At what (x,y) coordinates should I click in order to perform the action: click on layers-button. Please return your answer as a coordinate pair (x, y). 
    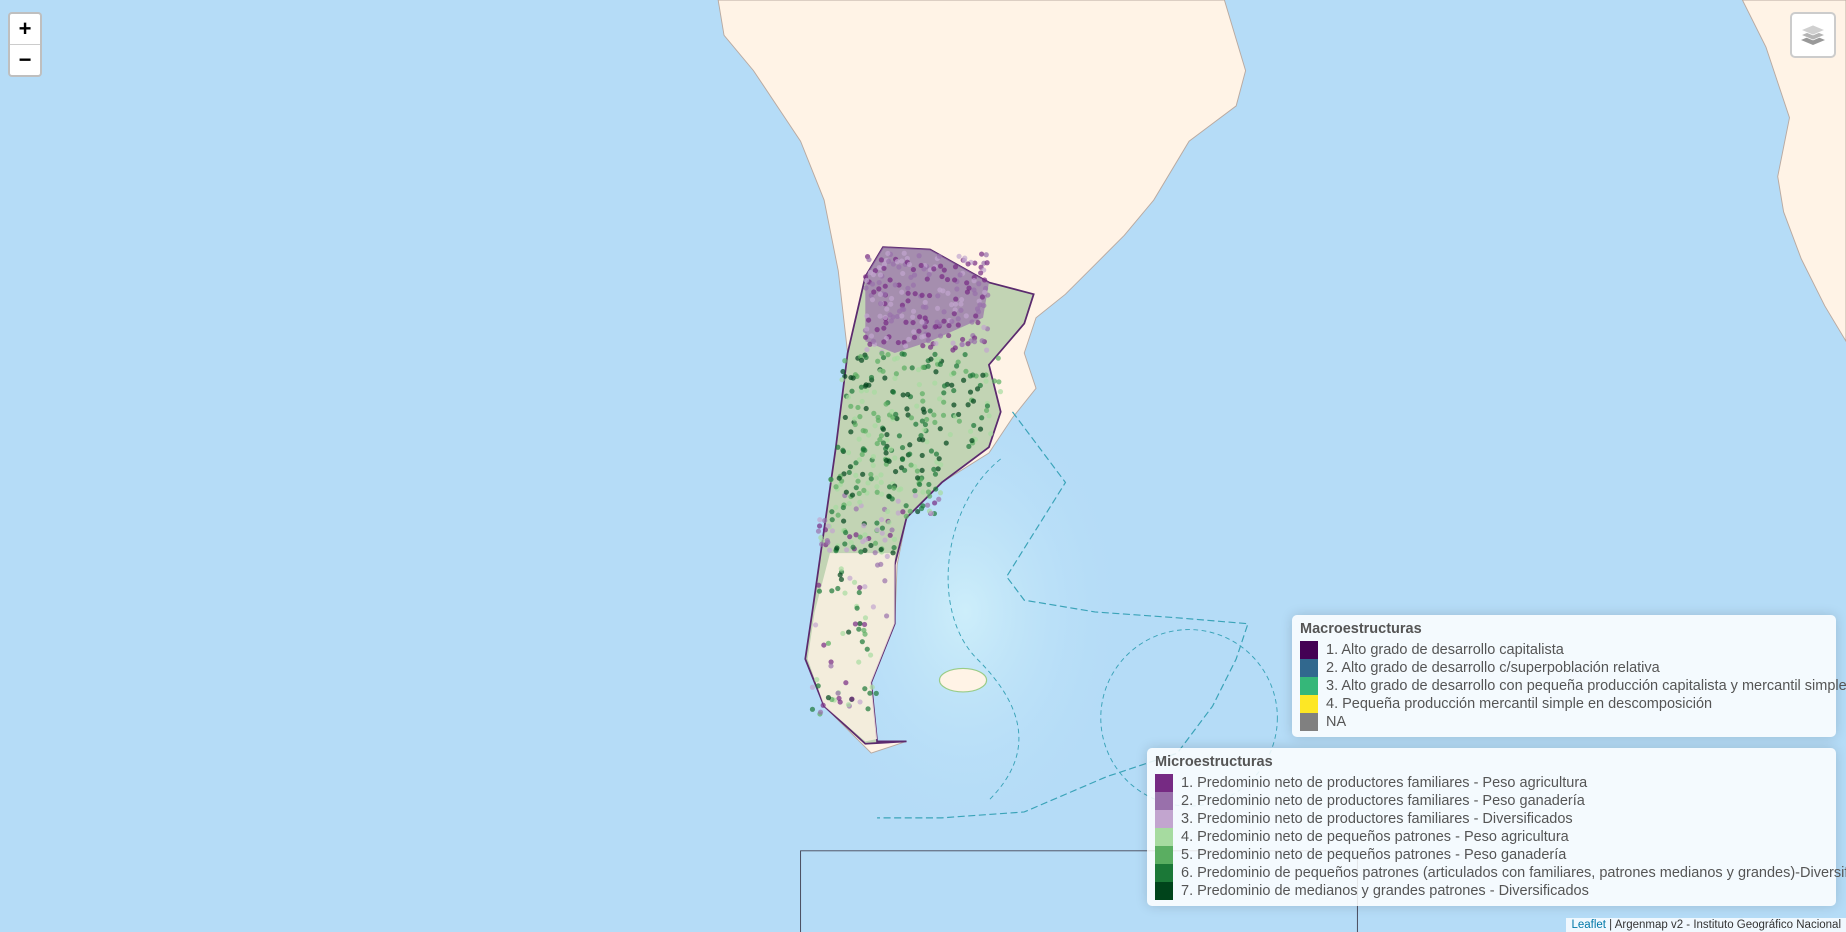
    Looking at the image, I should click on (1813, 35).